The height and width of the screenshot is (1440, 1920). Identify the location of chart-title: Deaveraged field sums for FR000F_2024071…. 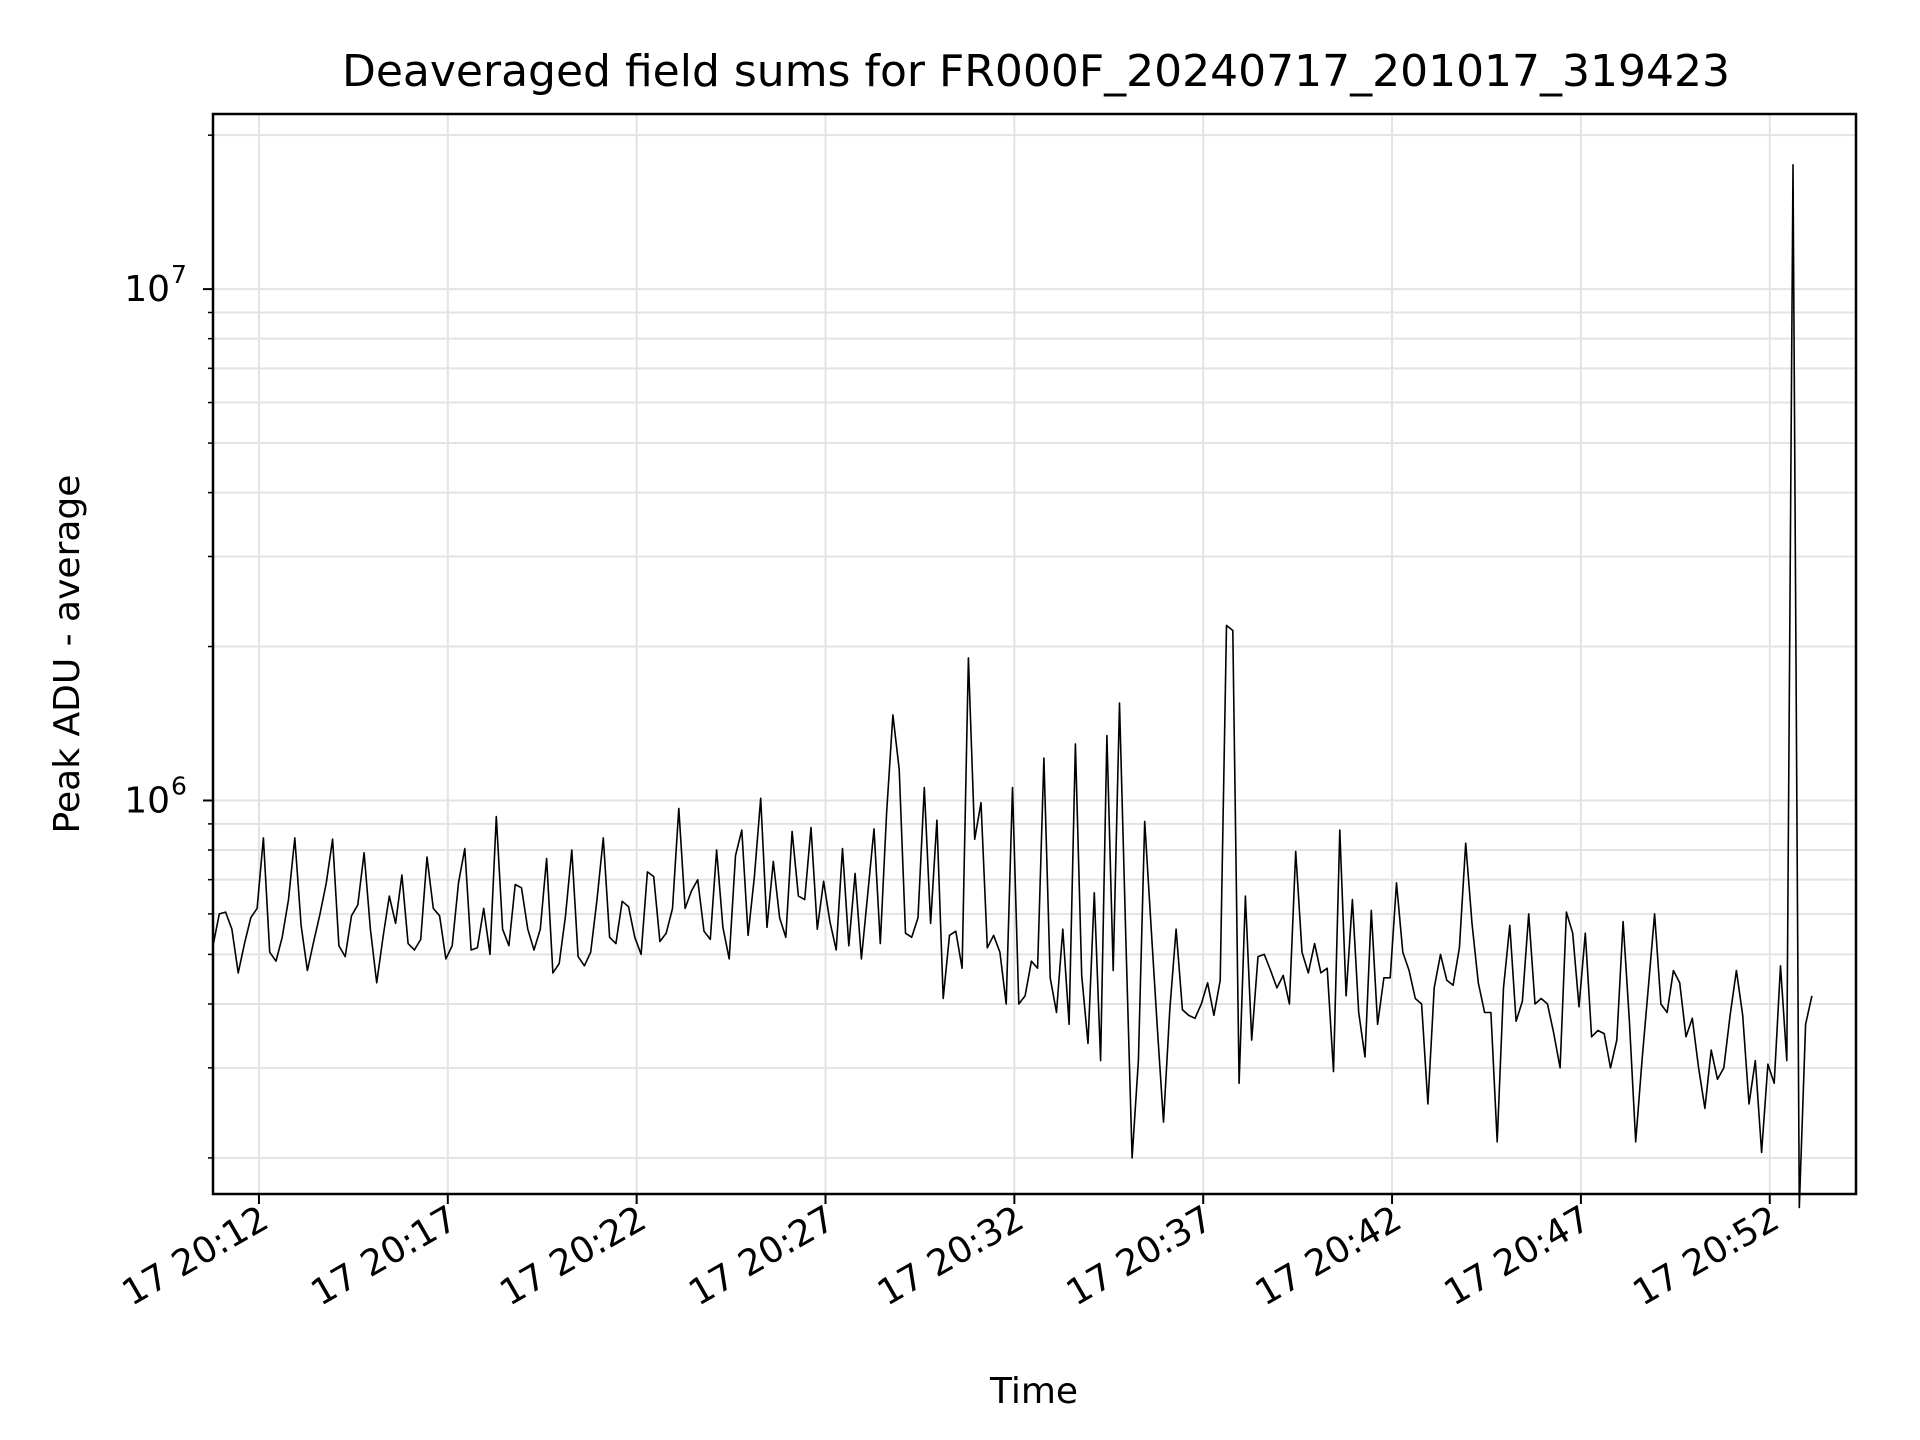
(1036, 71).